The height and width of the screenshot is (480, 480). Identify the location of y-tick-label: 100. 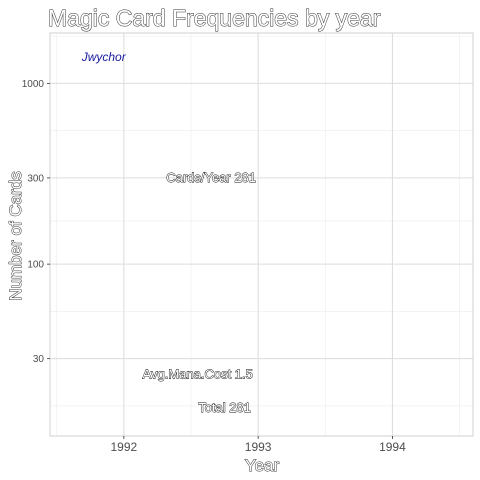
(35, 265).